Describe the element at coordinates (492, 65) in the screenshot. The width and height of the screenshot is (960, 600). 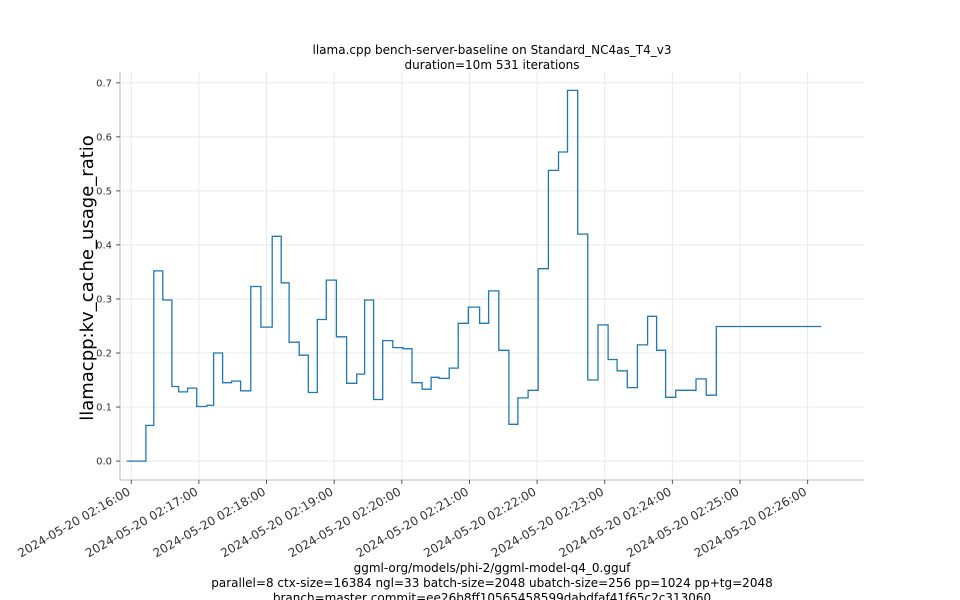
I see `chart-subtitle: duration=10m 531 iterations` at that location.